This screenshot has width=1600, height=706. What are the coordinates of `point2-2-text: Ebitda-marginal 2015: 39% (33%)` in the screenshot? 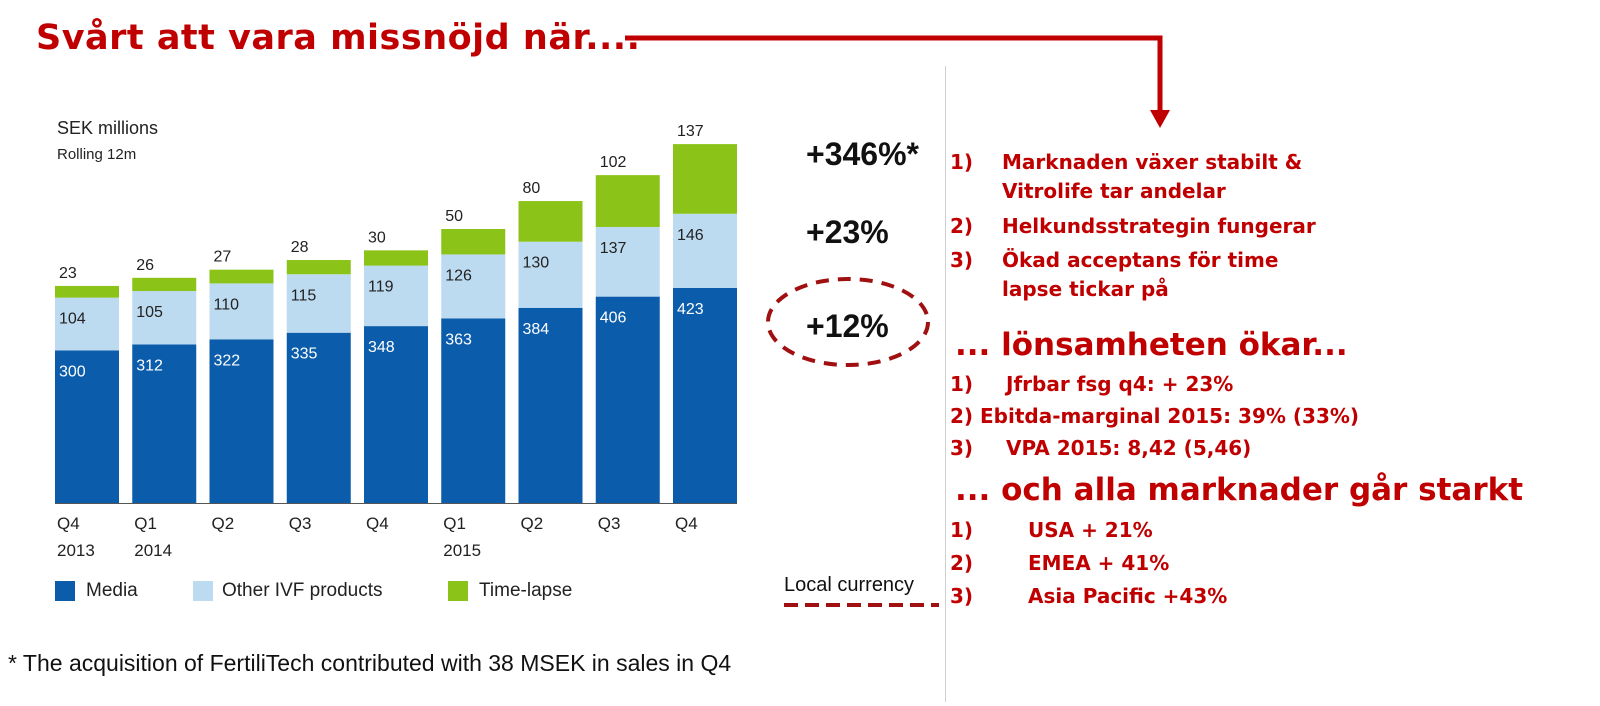 It's located at (1170, 416).